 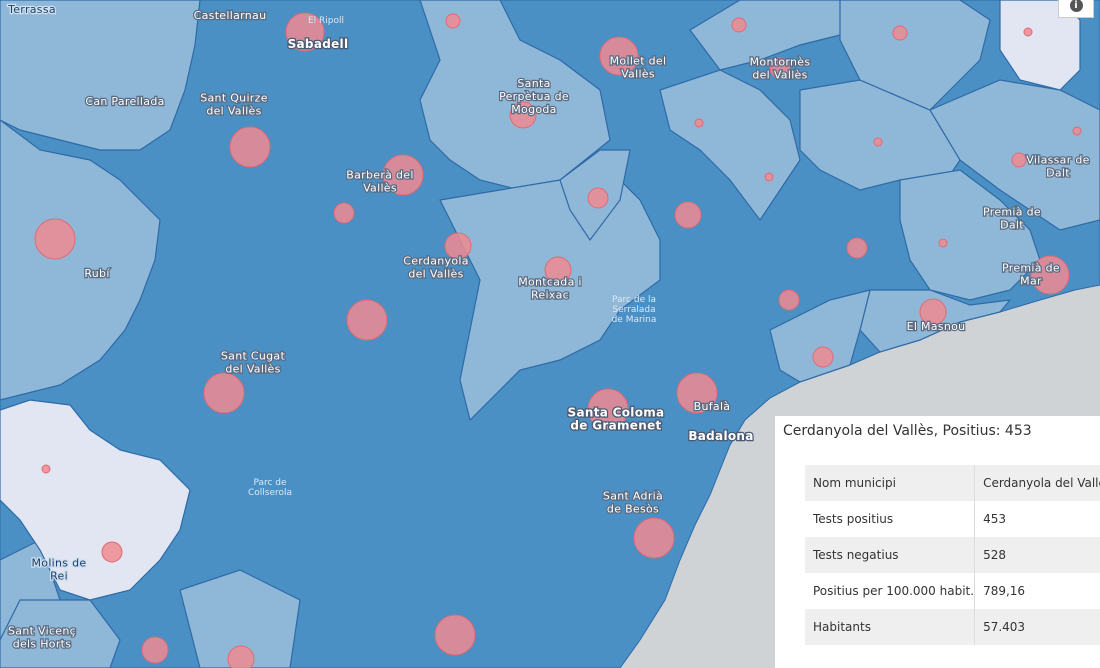 I want to click on label-sant-vicenc: Sant Vicenç dels Horts, so click(x=42, y=638).